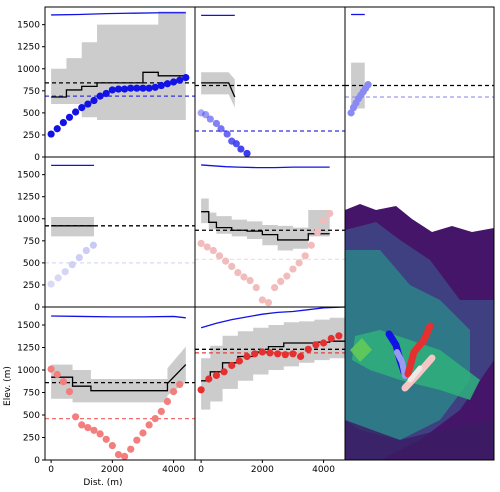 The image size is (500, 492). I want to click on map-ridge-green, so click(416, 365).